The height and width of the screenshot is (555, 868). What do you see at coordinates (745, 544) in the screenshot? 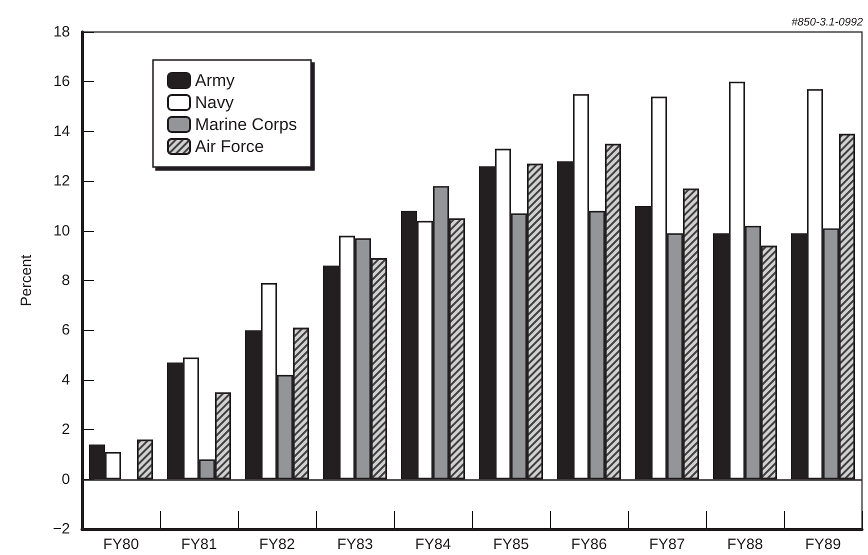
I see `x-tick-label: FY88` at bounding box center [745, 544].